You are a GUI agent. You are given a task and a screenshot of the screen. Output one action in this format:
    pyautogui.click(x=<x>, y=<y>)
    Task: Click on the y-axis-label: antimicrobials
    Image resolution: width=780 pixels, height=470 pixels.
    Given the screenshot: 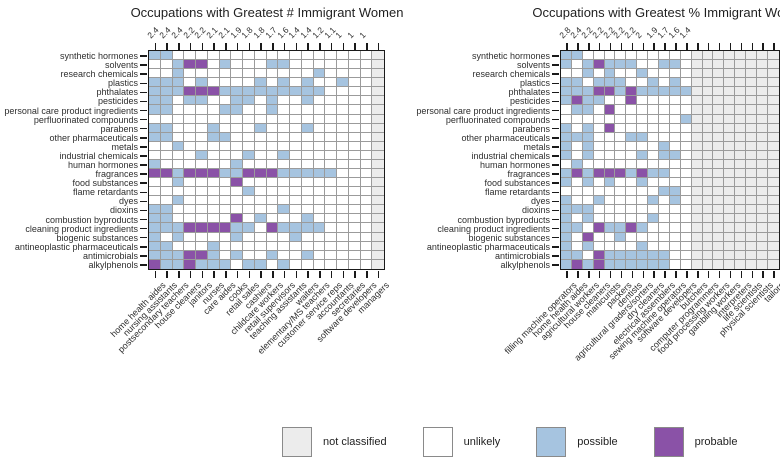 What is the action you would take?
    pyautogui.click(x=110, y=255)
    